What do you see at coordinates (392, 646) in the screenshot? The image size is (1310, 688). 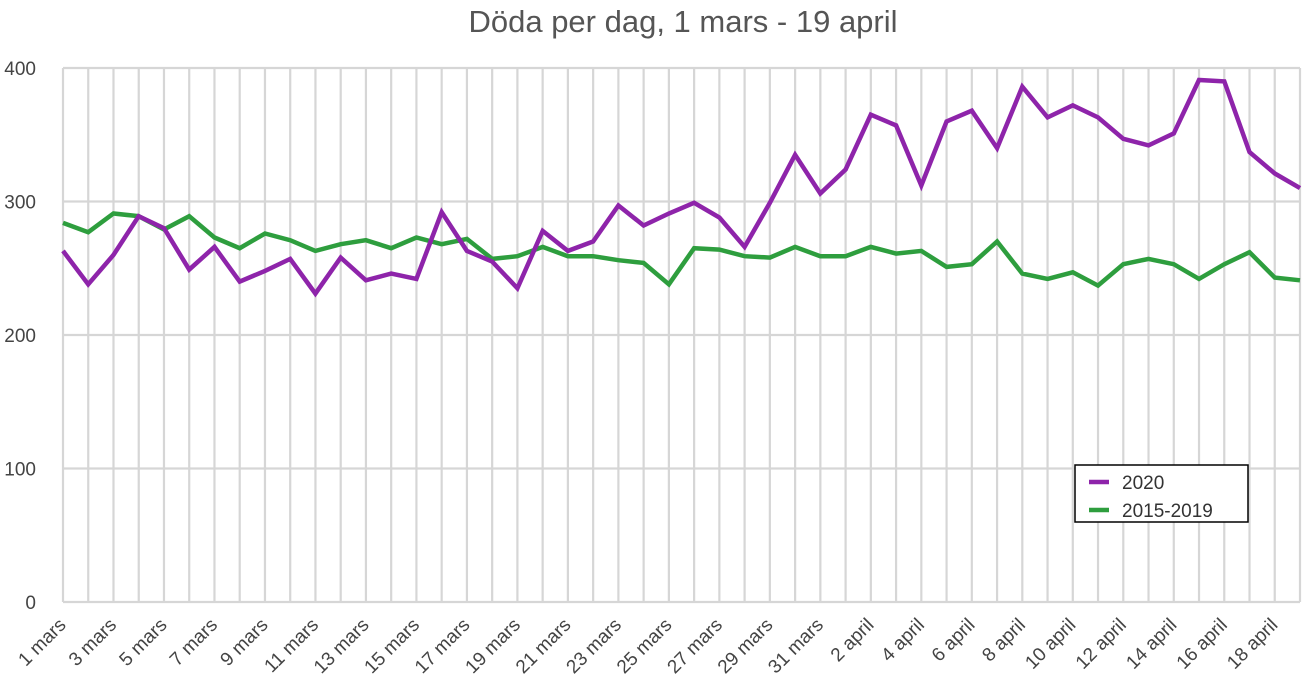 I see `x-tick-label: 15 mars` at bounding box center [392, 646].